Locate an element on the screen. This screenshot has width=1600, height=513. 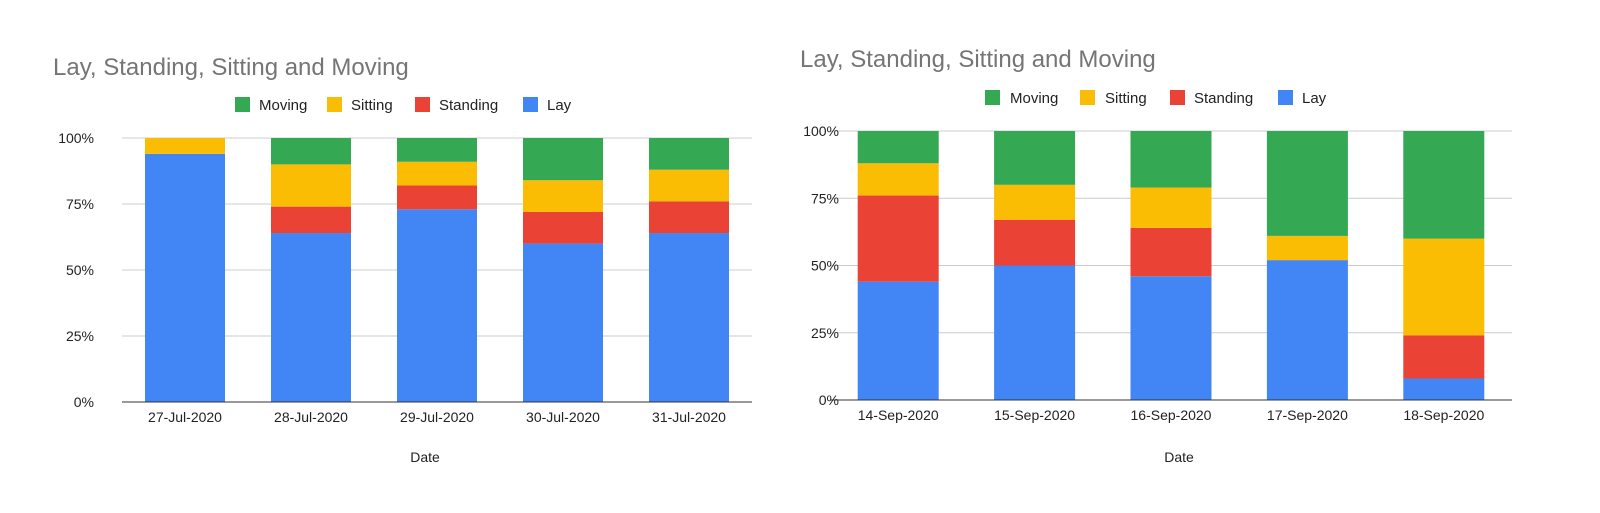
x-tick-label: 18-Sep-2020 is located at coordinates (1443, 415).